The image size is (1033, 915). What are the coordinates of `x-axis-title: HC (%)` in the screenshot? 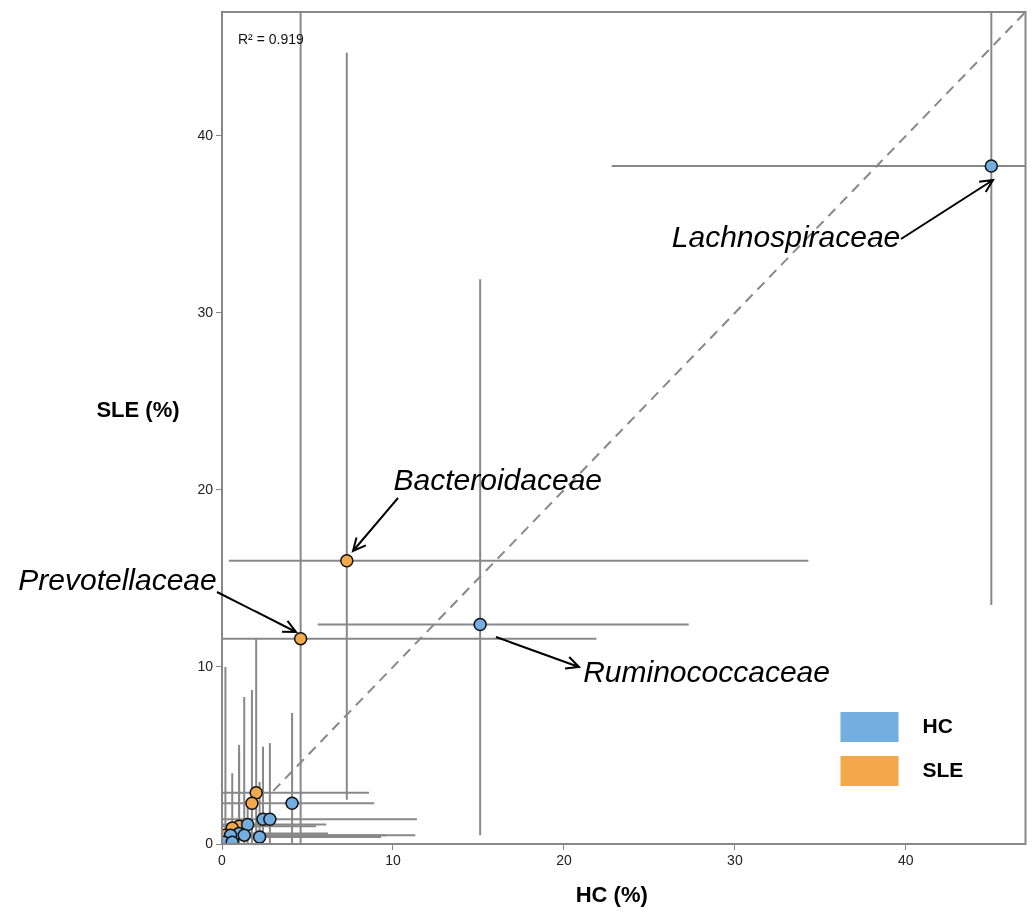 It's located at (611, 895).